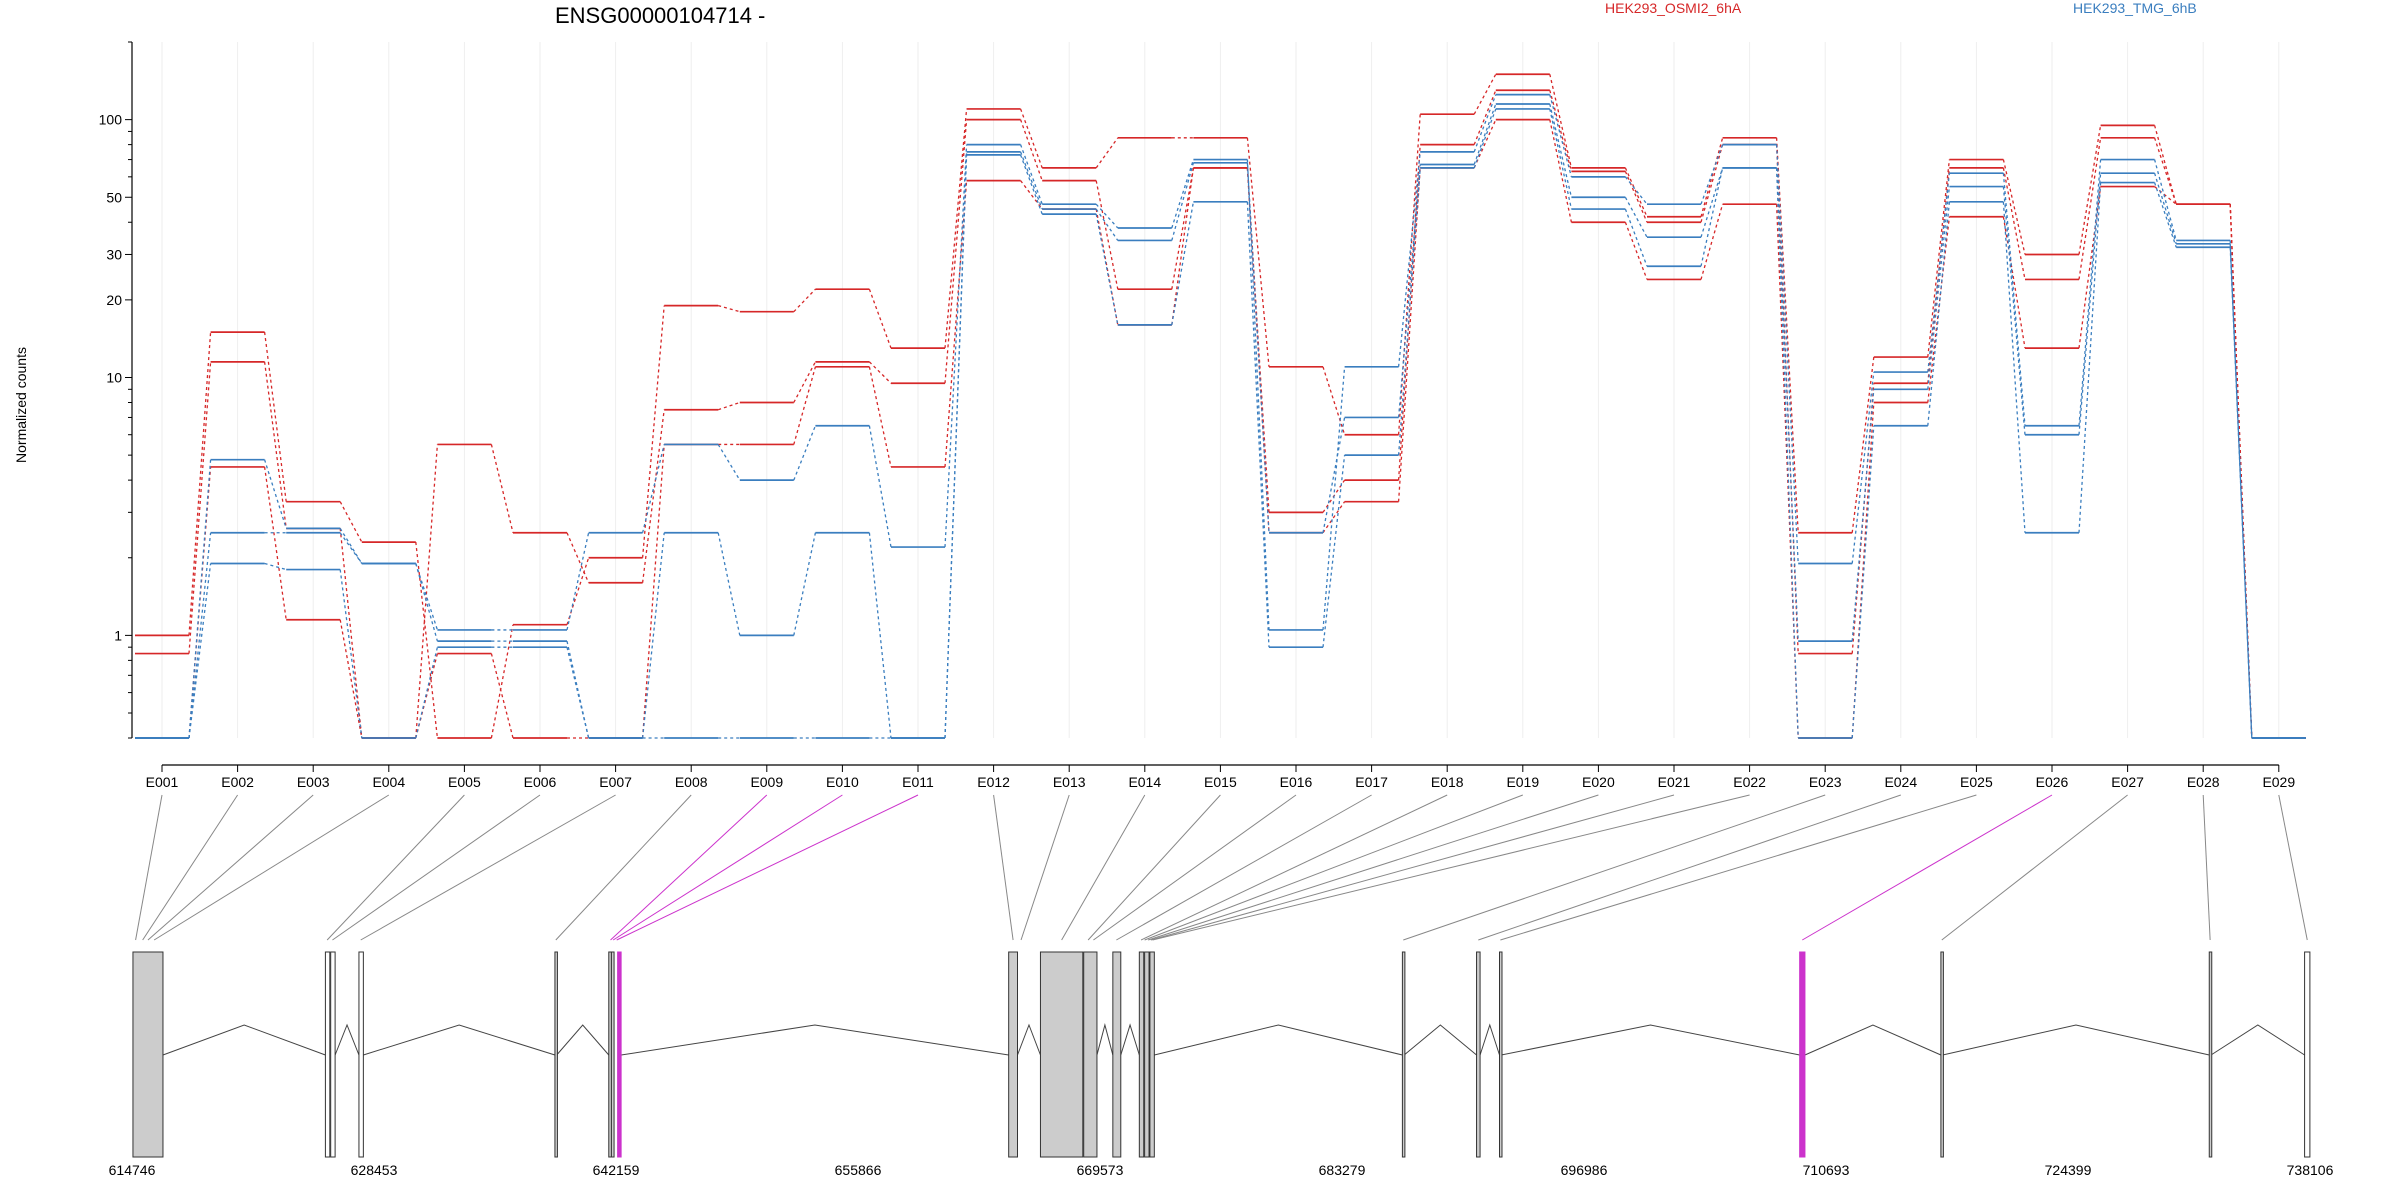  Describe the element at coordinates (1584, 1170) in the screenshot. I see `coordinate-tick-label: 696986` at that location.